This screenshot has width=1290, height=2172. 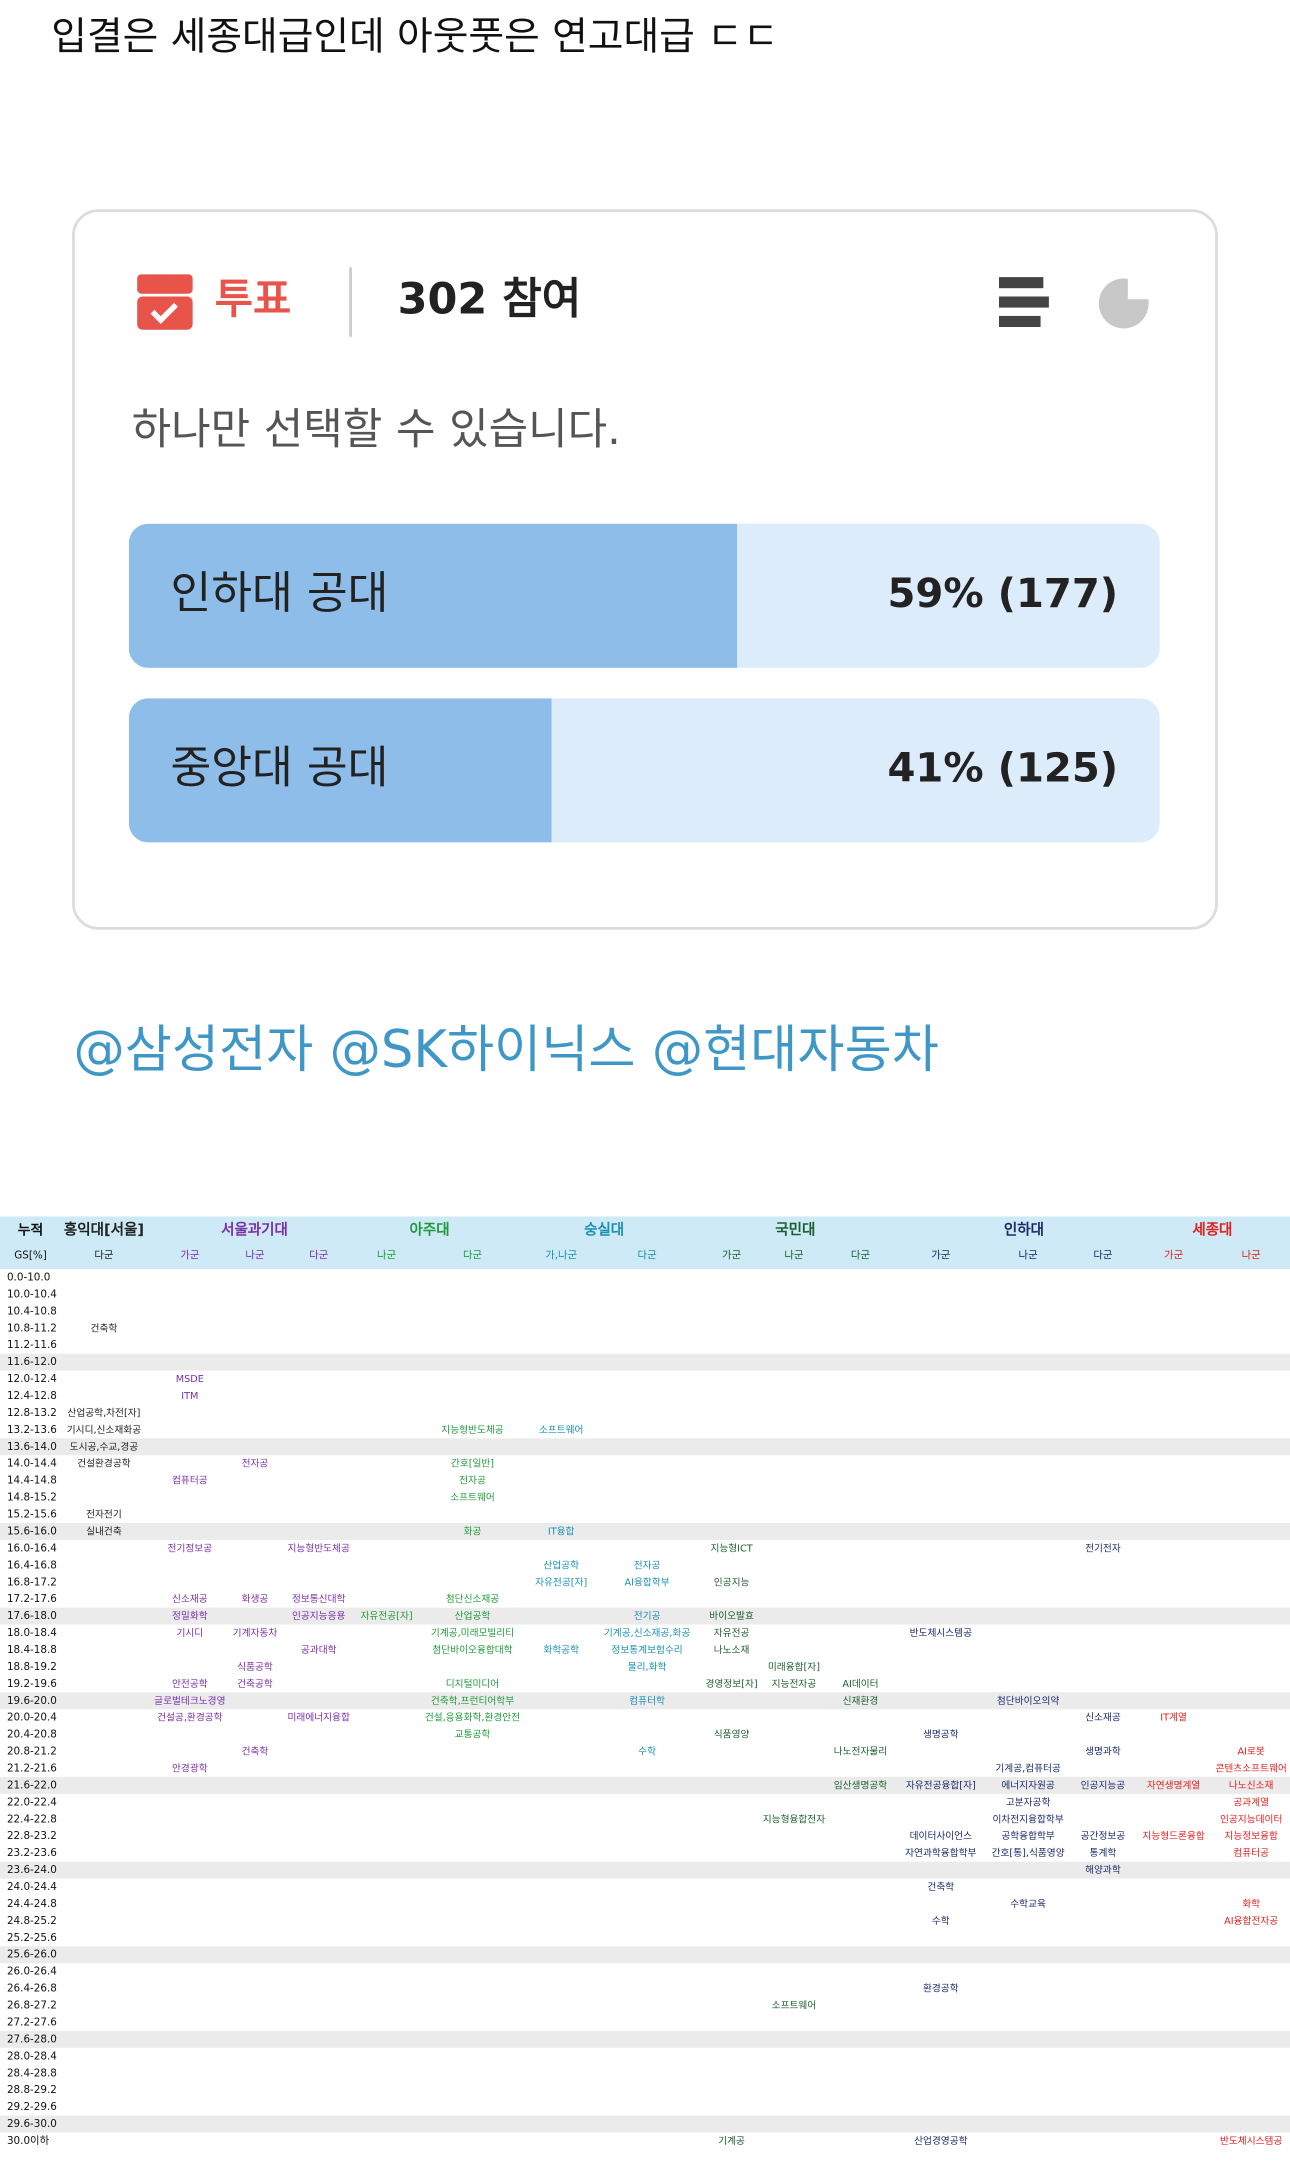 What do you see at coordinates (561, 1255) in the screenshot?
I see `group-label: 가,나군` at bounding box center [561, 1255].